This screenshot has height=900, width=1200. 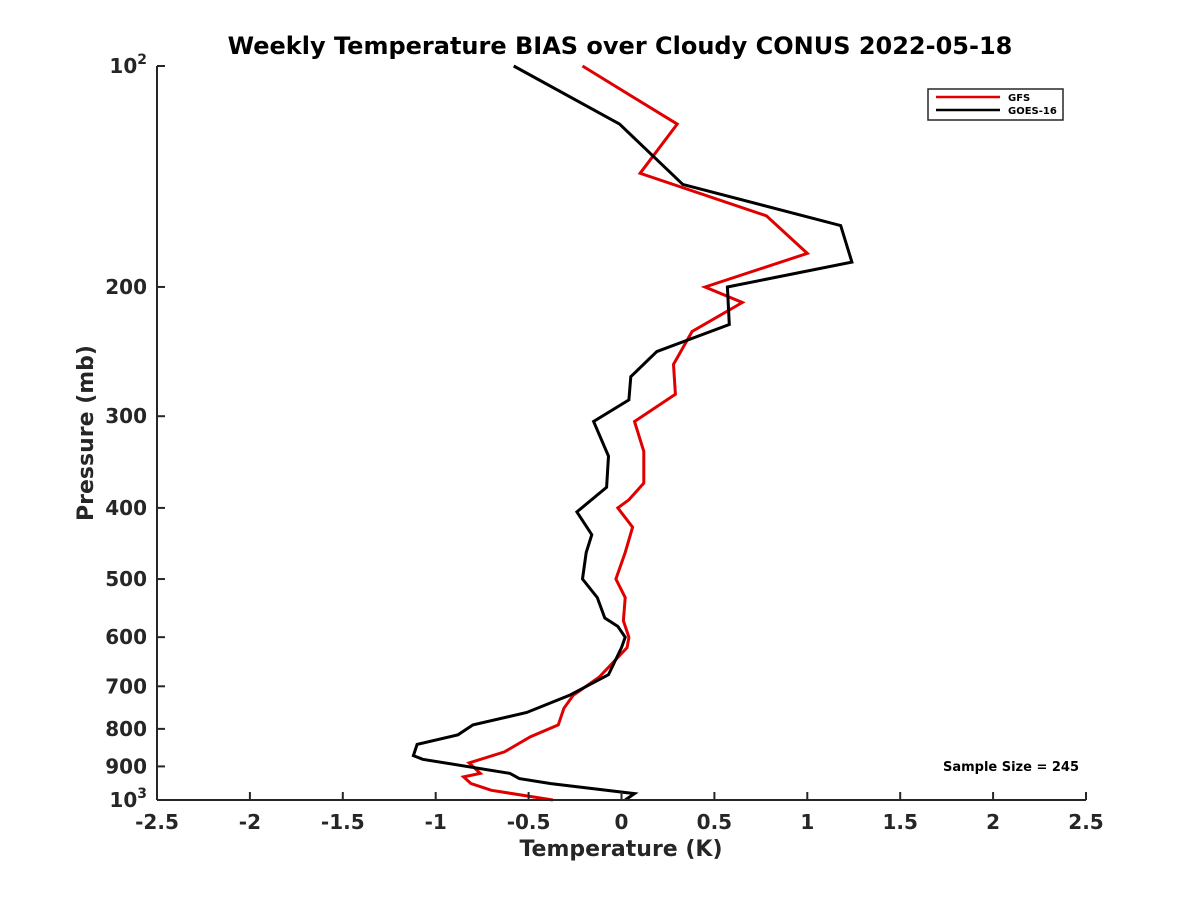 I want to click on x-tick-label: 1, so click(x=807, y=822).